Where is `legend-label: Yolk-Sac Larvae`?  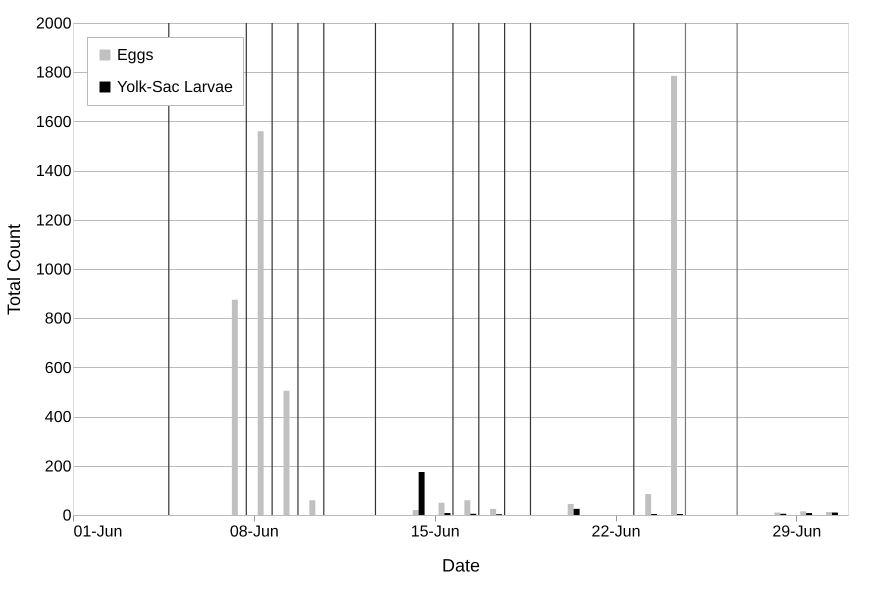 legend-label: Yolk-Sac Larvae is located at coordinates (175, 87).